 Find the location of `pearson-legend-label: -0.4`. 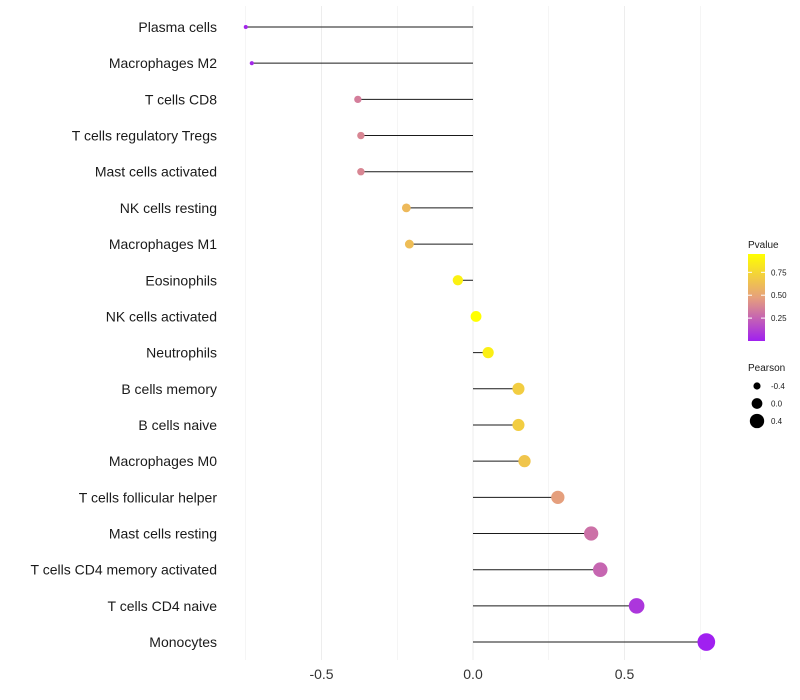

pearson-legend-label: -0.4 is located at coordinates (778, 386).